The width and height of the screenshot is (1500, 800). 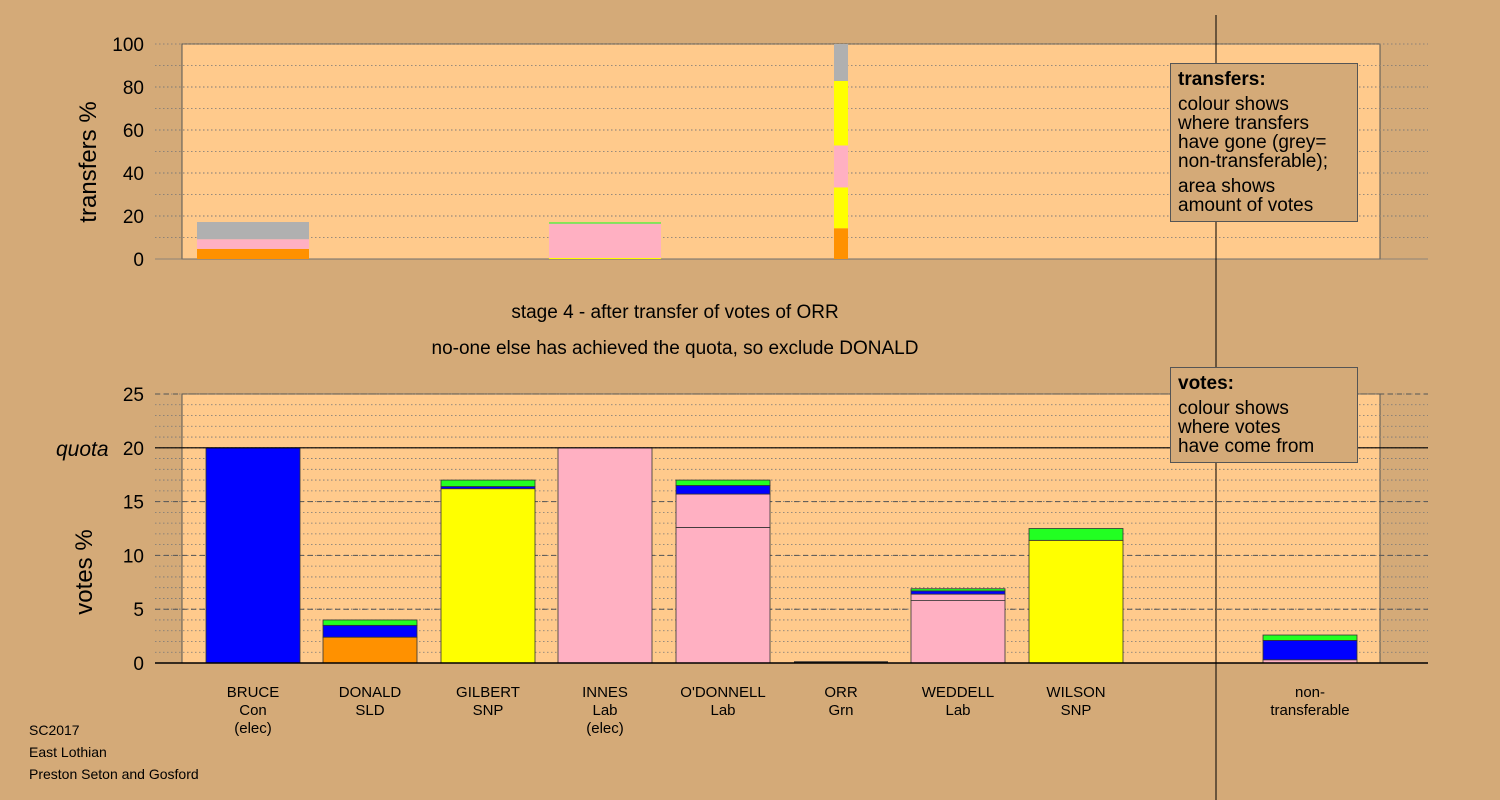 I want to click on candidate-name: DONALD, so click(x=370, y=692).